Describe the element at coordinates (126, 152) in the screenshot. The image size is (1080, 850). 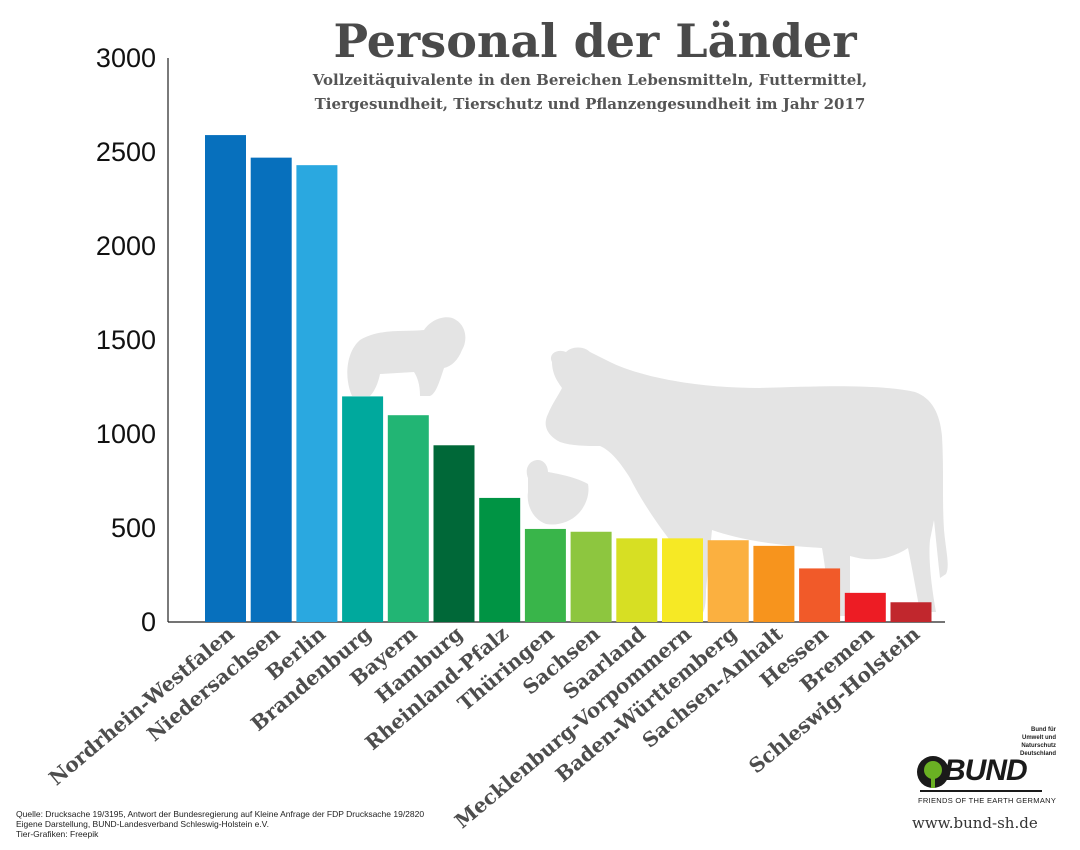
I see `y-tick-label: 2500` at that location.